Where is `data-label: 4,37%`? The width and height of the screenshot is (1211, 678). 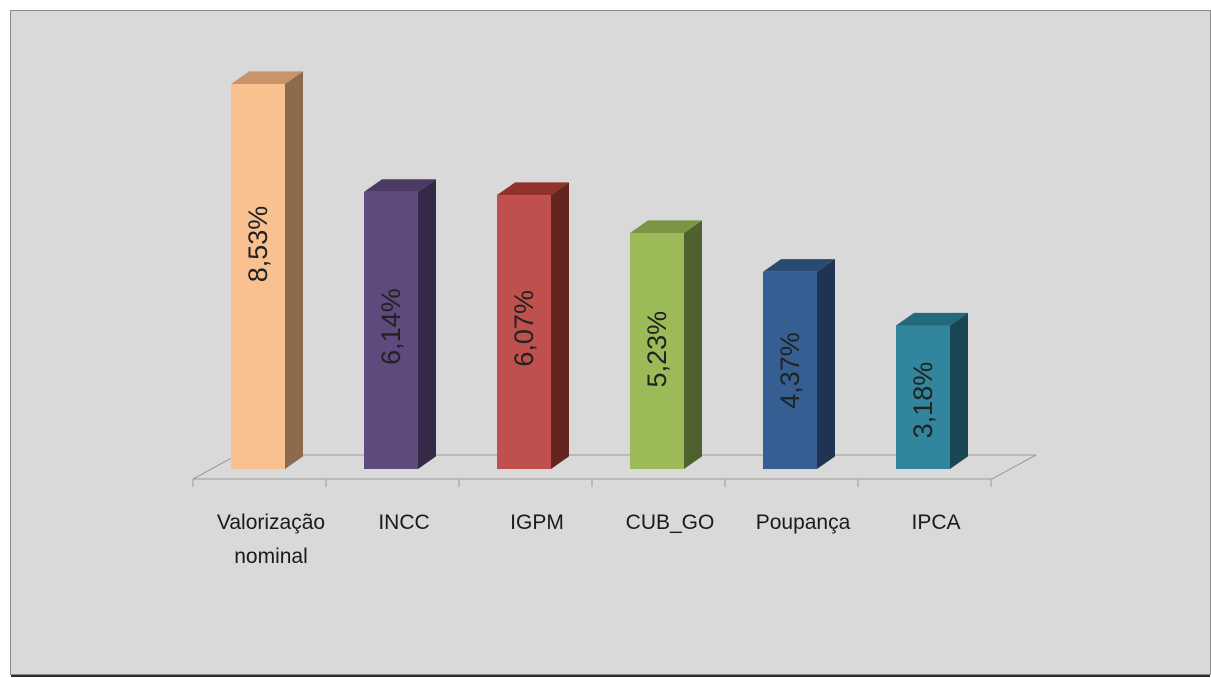 data-label: 4,37% is located at coordinates (790, 370).